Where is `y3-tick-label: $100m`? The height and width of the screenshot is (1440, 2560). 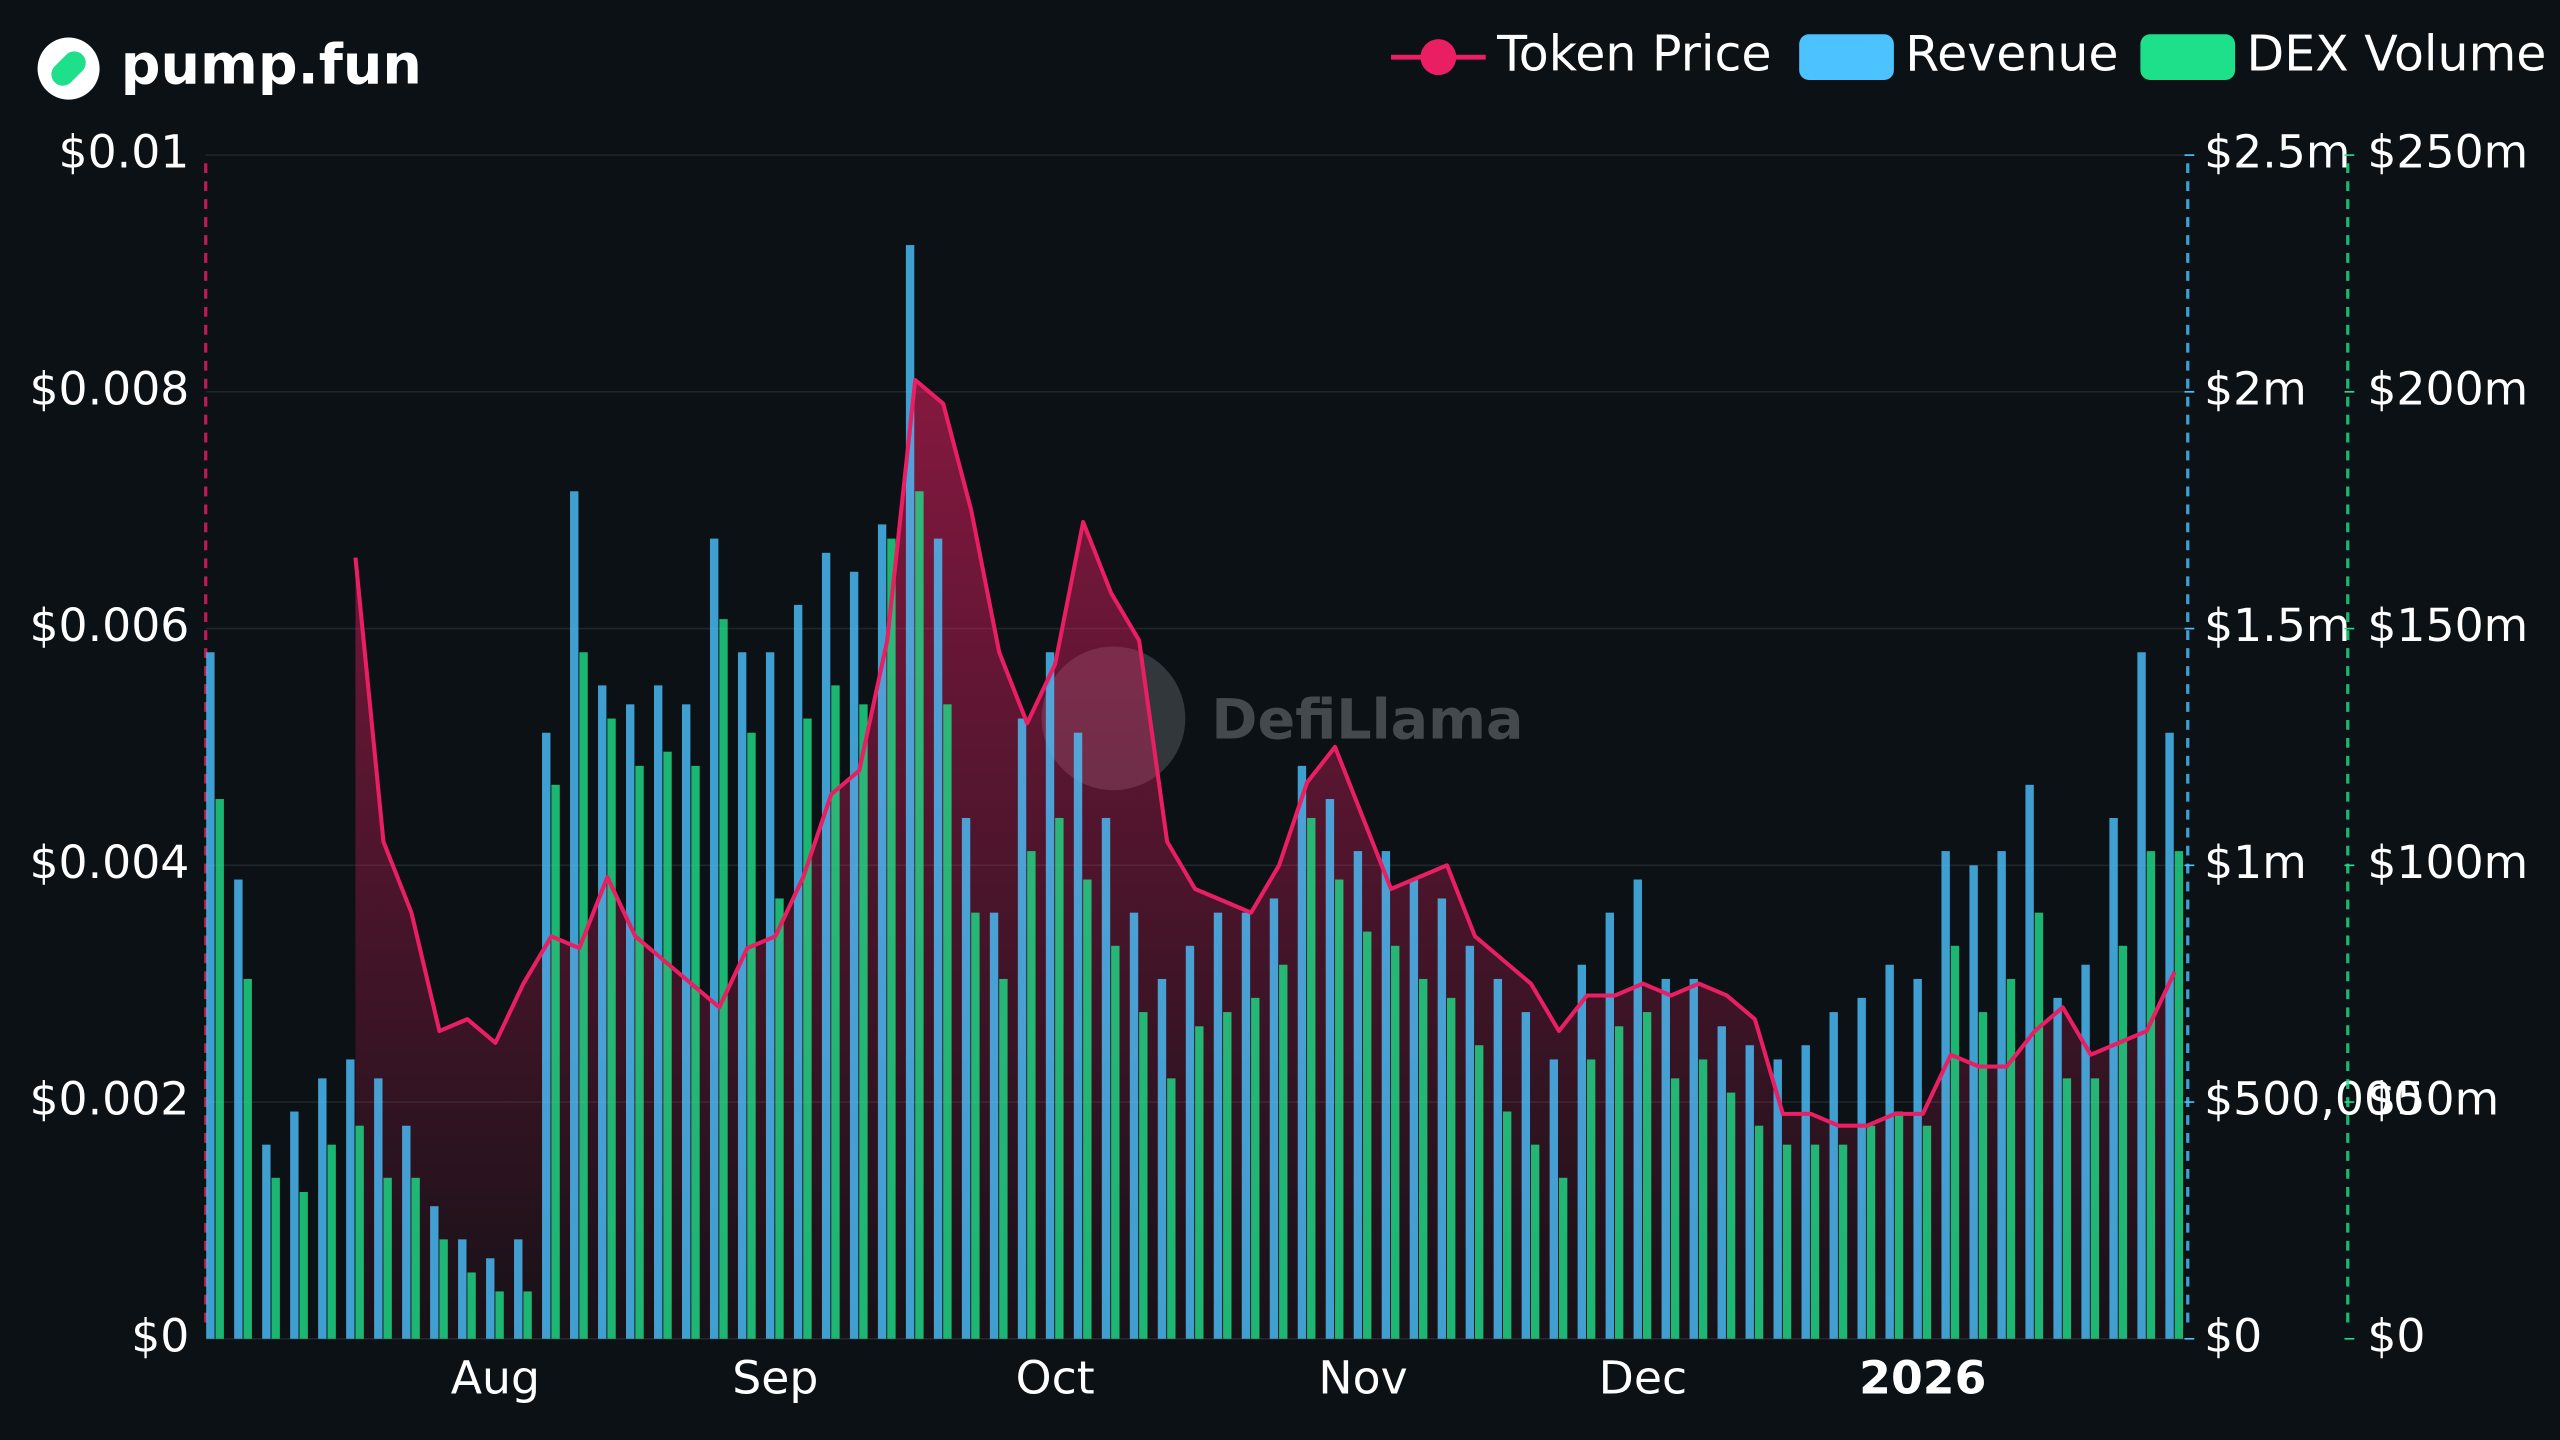
y3-tick-label: $100m is located at coordinates (2447, 862).